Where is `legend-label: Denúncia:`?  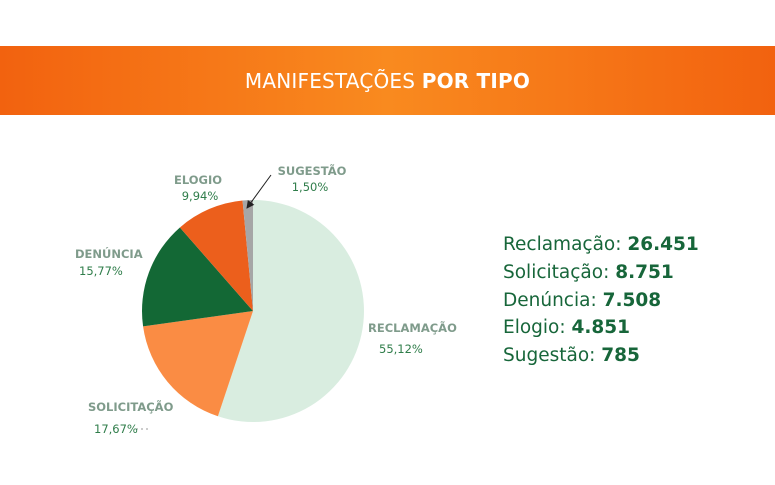 legend-label: Denúncia: is located at coordinates (550, 300).